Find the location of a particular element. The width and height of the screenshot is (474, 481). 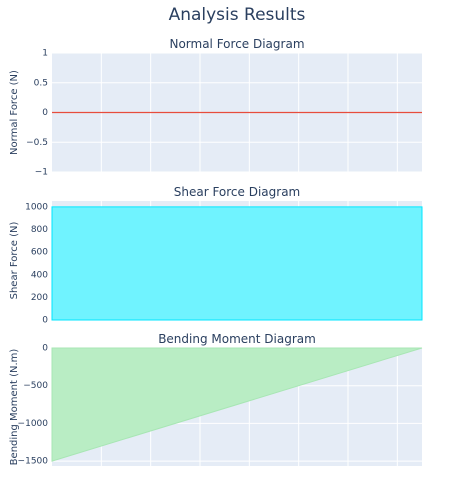

y-tick-label: 800 is located at coordinates (39, 230).